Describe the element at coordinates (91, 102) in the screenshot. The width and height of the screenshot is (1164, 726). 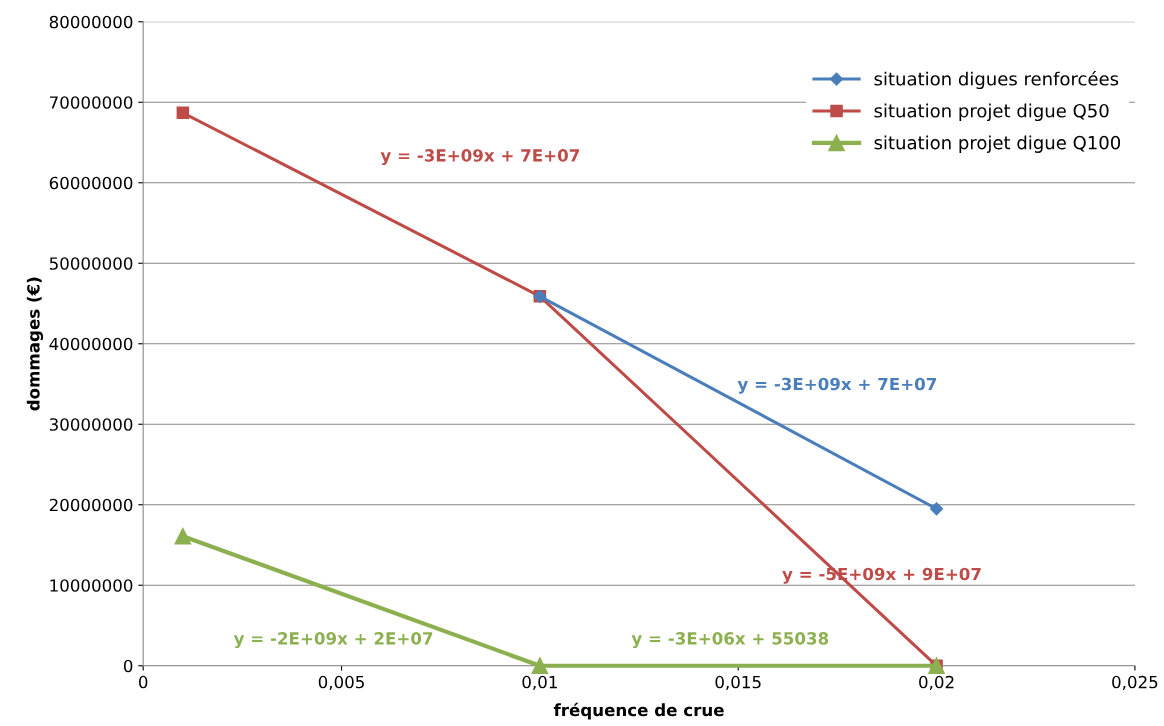
I see `y-tick-label: 70000000` at that location.